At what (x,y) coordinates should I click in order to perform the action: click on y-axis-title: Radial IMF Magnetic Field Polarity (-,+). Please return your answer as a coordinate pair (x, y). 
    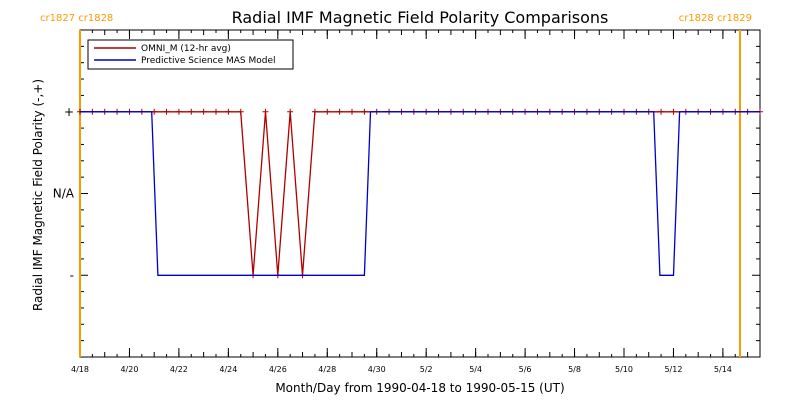
    Looking at the image, I should click on (38, 195).